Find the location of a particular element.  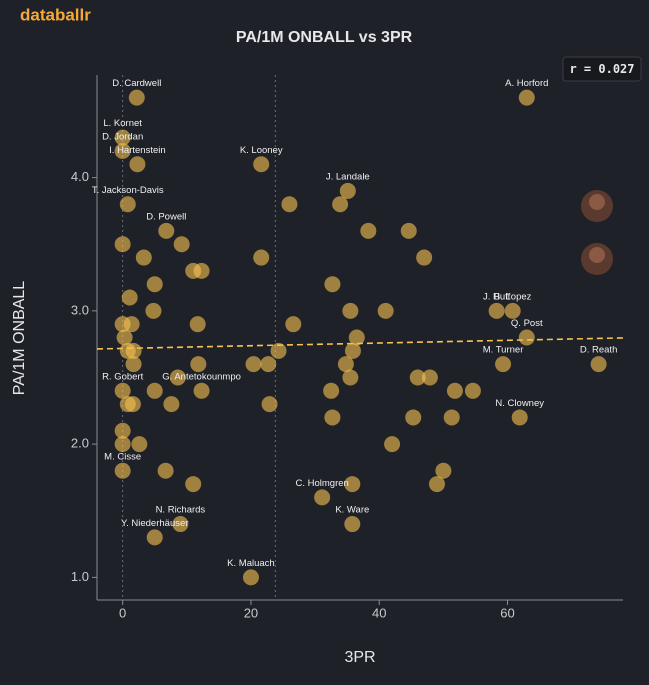

point-label: D. Powell is located at coordinates (166, 216).